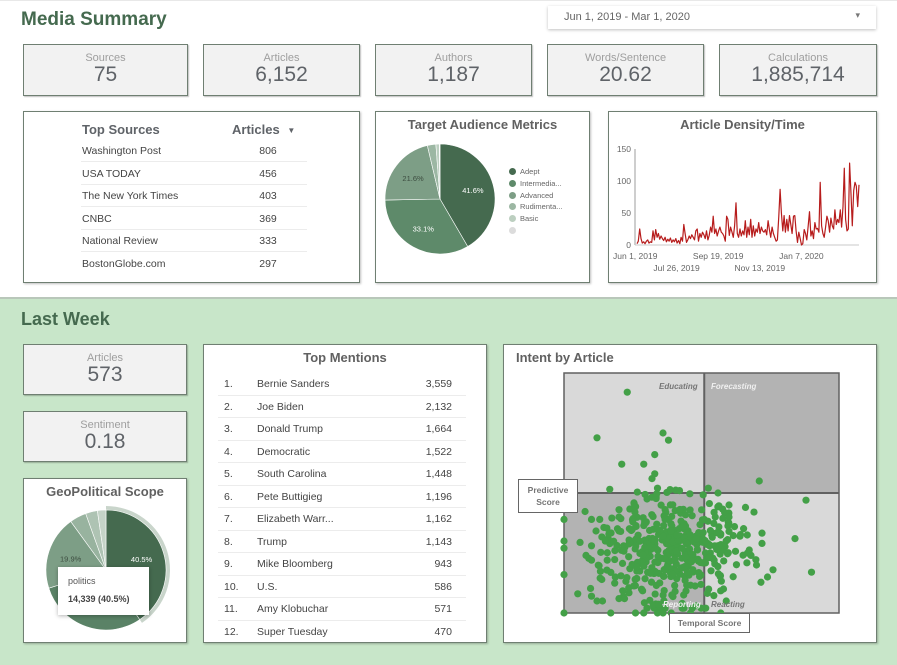  I want to click on mention-row: 7. Elizabeth Warr... 1,162, so click(342, 519).